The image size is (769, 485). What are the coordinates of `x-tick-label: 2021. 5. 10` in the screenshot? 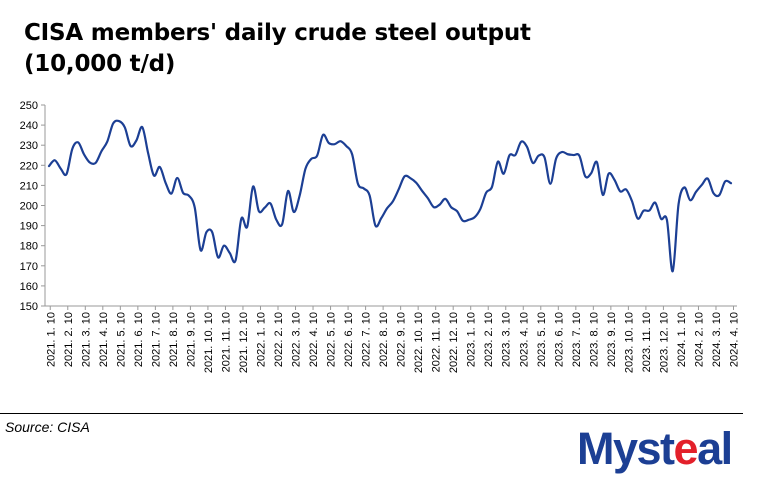 It's located at (121, 339).